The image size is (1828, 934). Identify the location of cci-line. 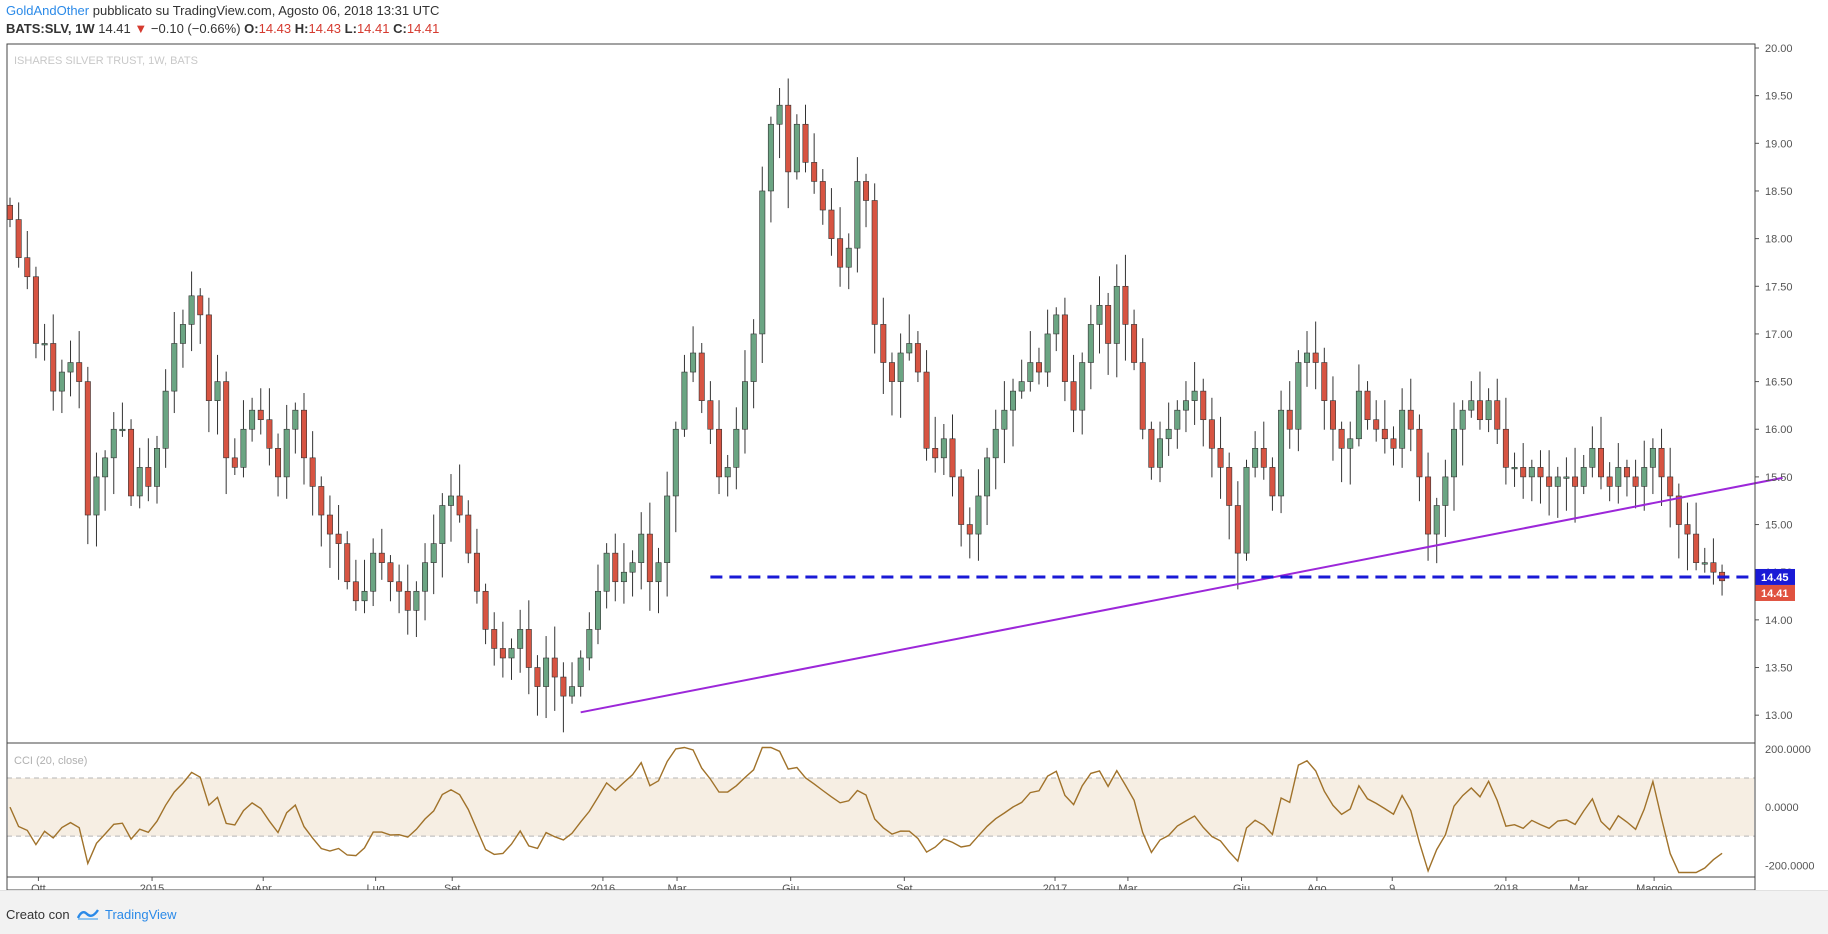
(866, 810).